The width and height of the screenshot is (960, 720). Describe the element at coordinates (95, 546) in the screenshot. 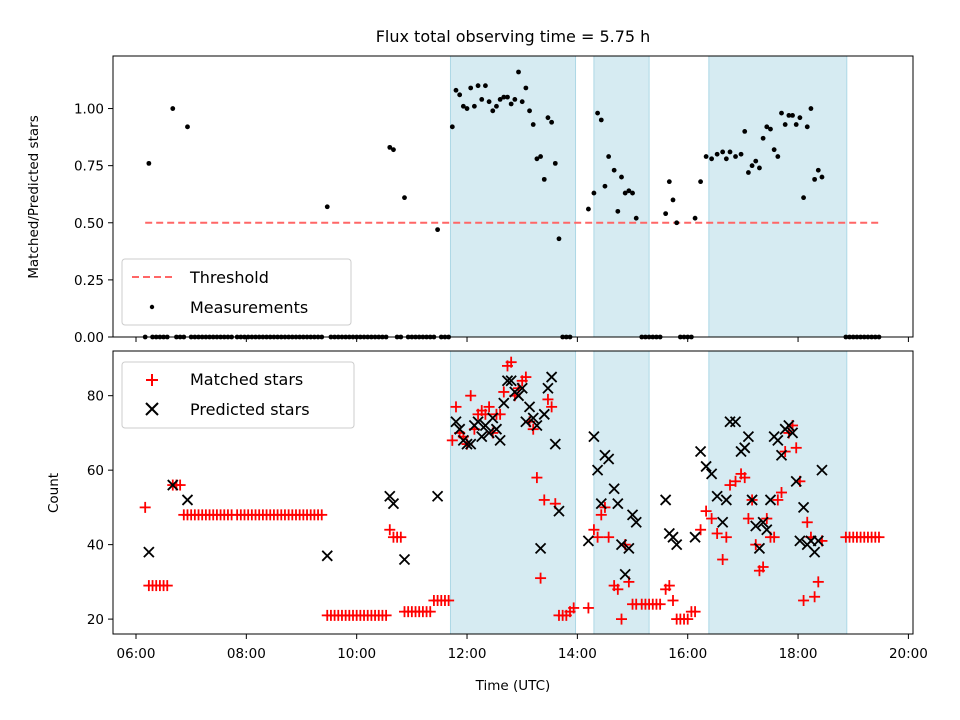

I see `bottom-y-tick-label: 40` at that location.